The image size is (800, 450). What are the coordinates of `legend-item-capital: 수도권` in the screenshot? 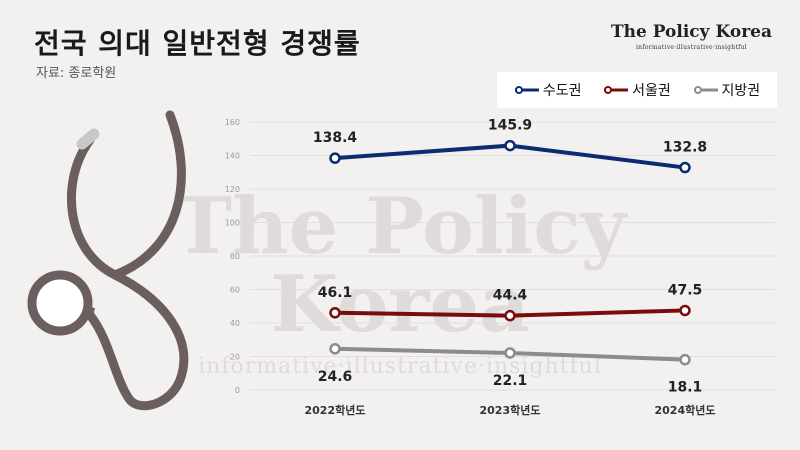 It's located at (548, 90).